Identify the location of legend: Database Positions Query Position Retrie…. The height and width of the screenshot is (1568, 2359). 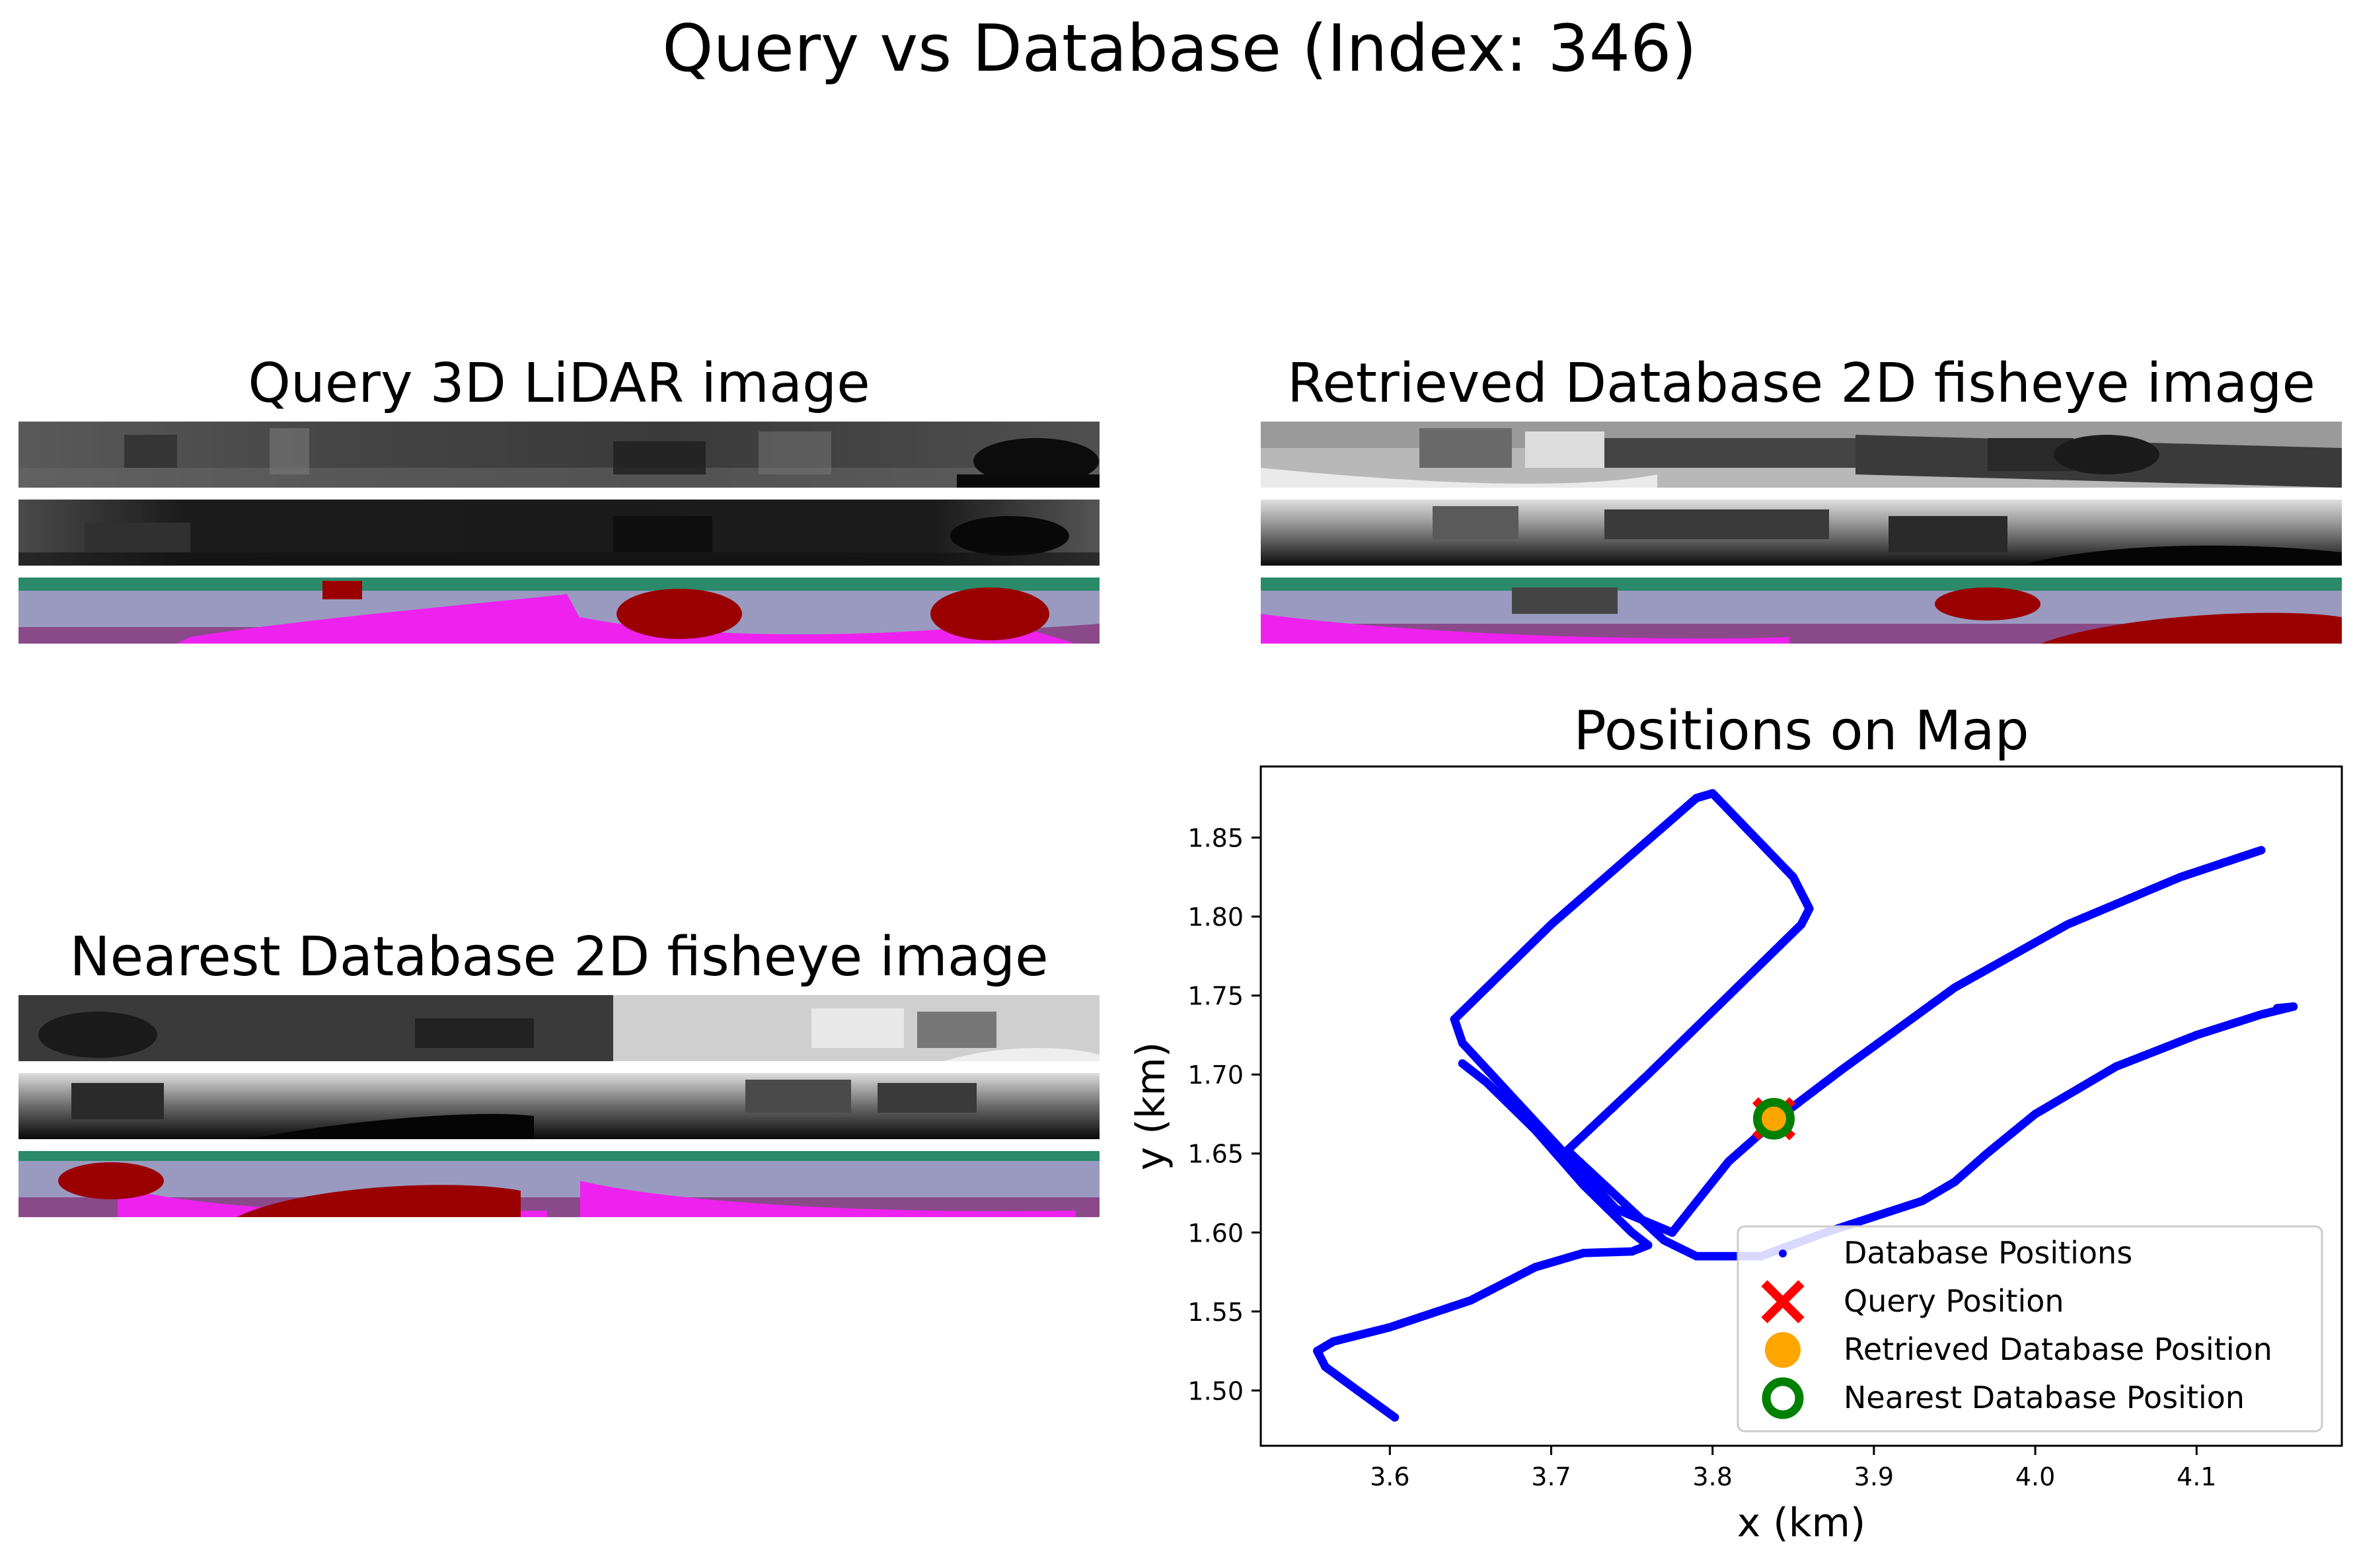
(2030, 1329).